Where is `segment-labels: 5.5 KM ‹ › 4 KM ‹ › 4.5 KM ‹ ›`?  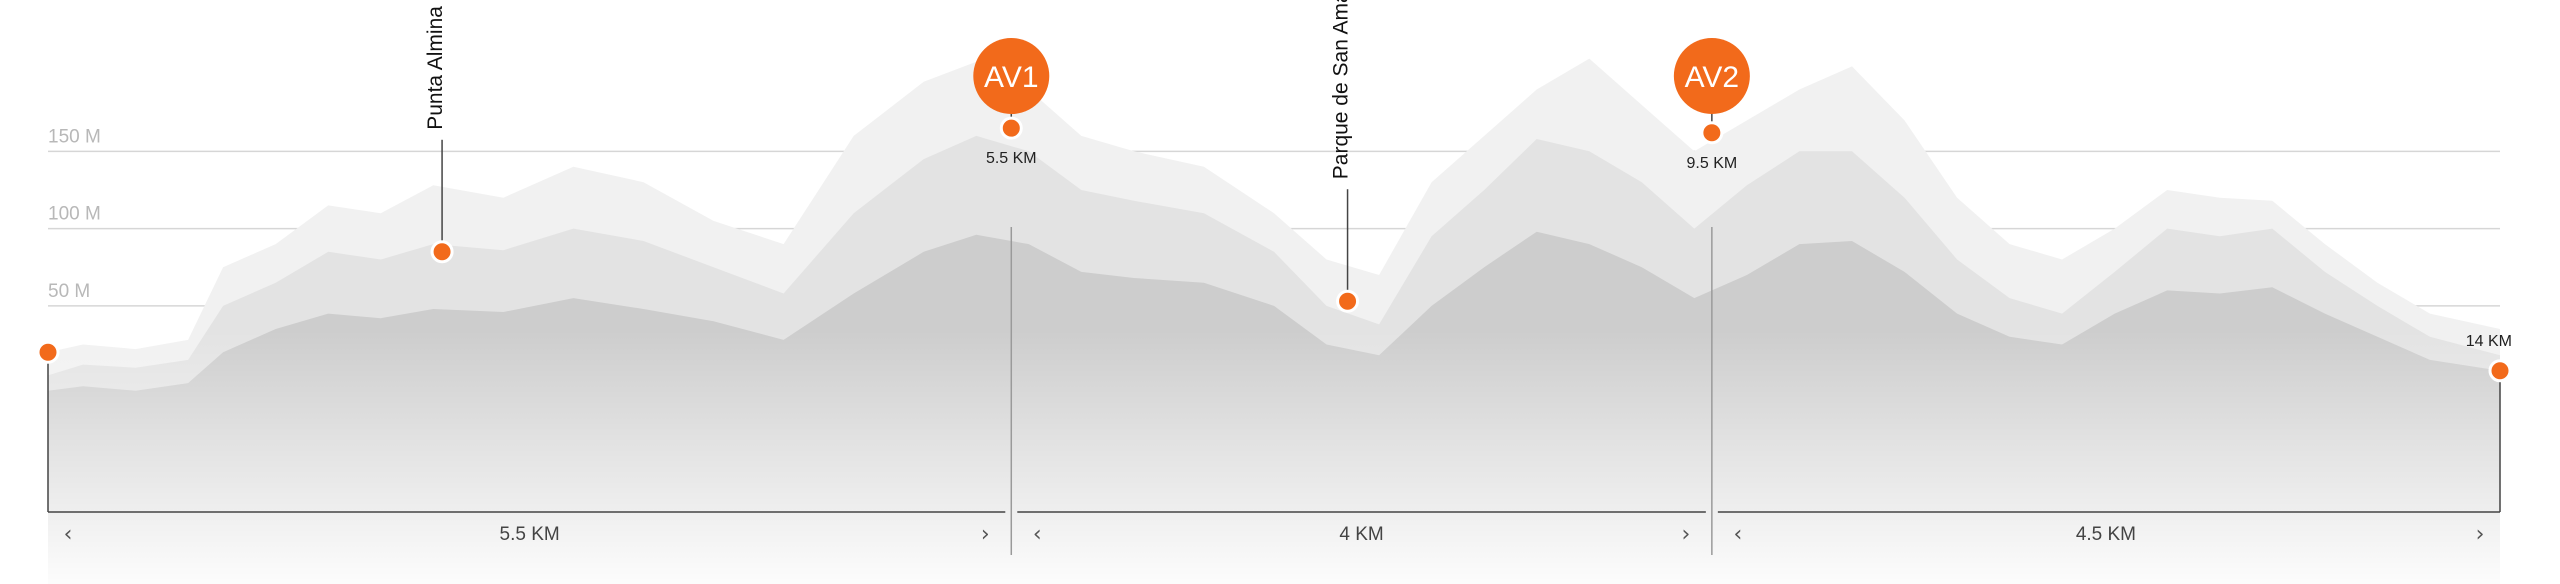 segment-labels: 5.5 KM ‹ › 4 KM ‹ › 4.5 KM ‹ › is located at coordinates (1274, 534).